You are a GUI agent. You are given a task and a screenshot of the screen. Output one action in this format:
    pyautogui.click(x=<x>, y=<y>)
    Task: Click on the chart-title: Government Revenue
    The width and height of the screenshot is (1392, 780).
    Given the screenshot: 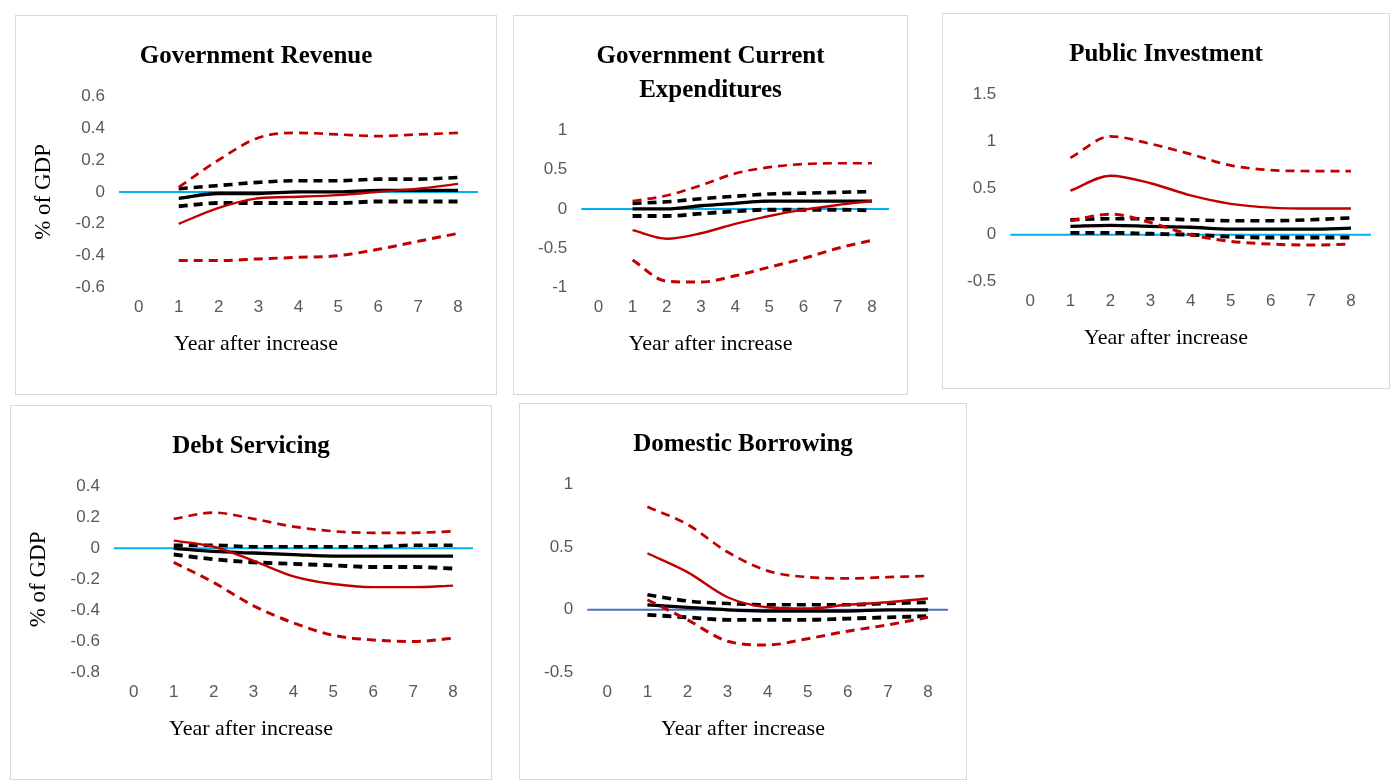 What is the action you would take?
    pyautogui.click(x=256, y=55)
    